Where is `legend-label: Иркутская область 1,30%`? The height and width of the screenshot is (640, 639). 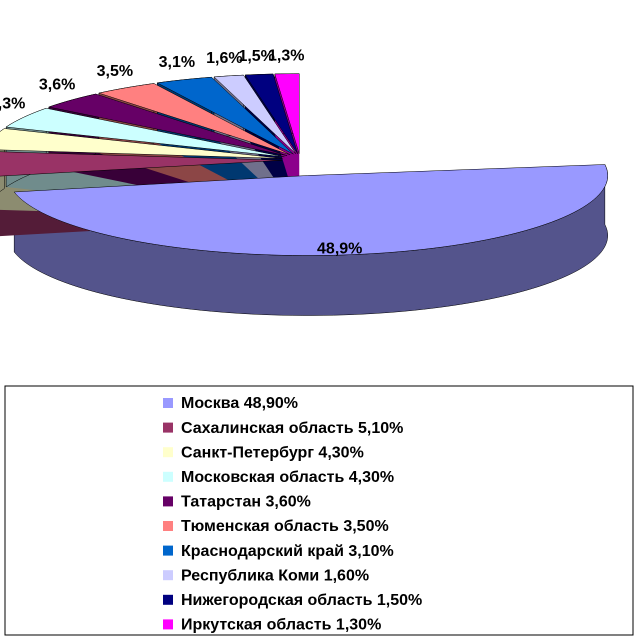
legend-label: Иркутская область 1,30% is located at coordinates (281, 625).